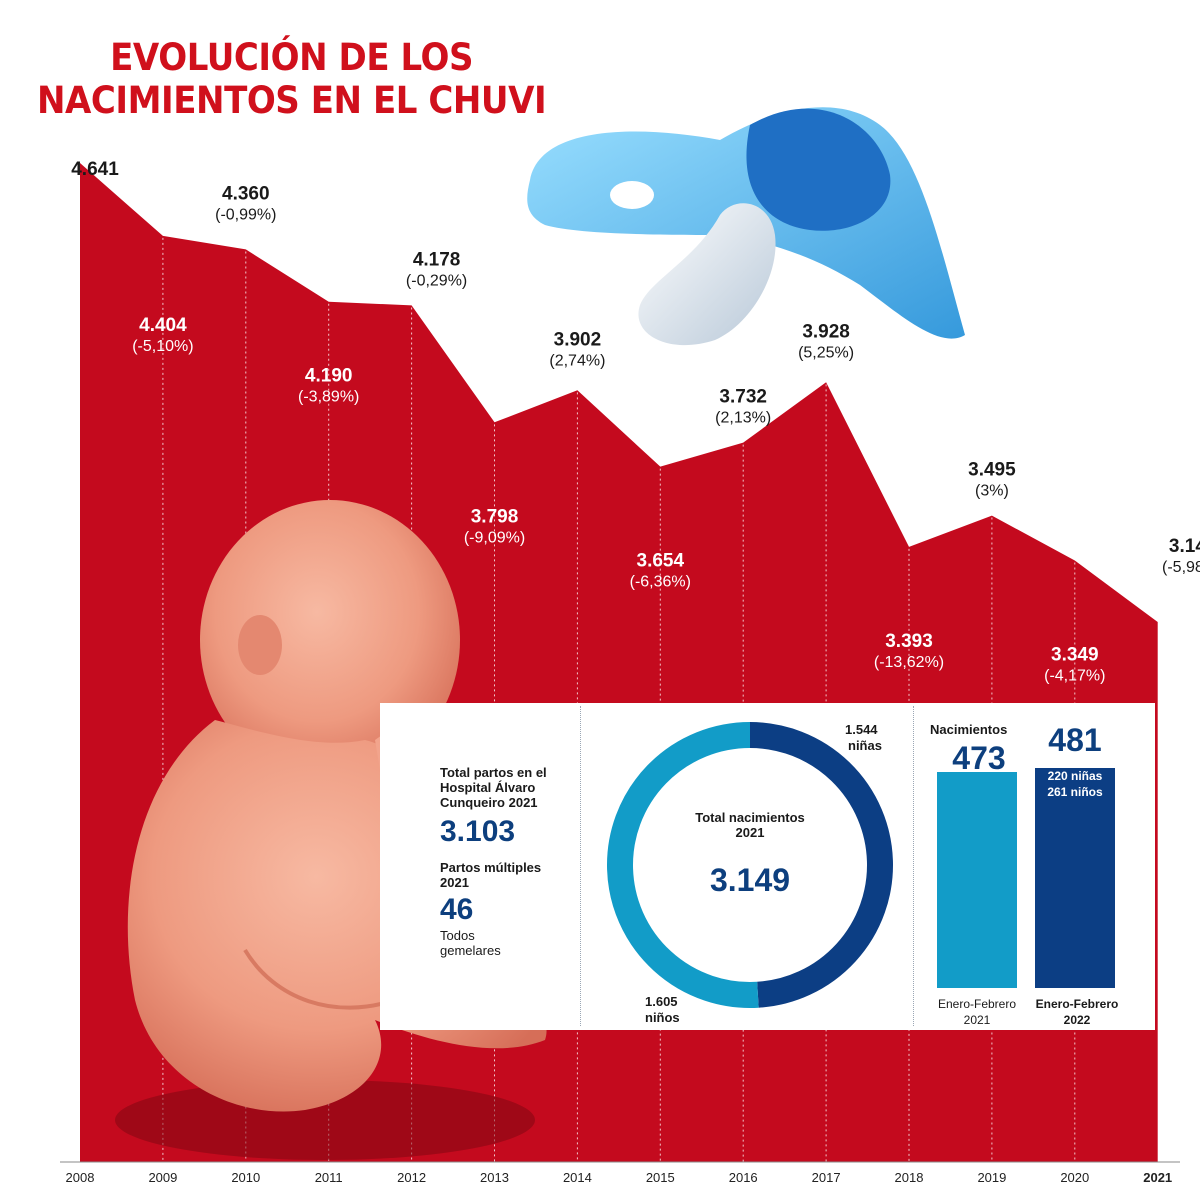  Describe the element at coordinates (1074, 675) in the screenshot. I see `change-label-2020: (-4,17%)` at that location.